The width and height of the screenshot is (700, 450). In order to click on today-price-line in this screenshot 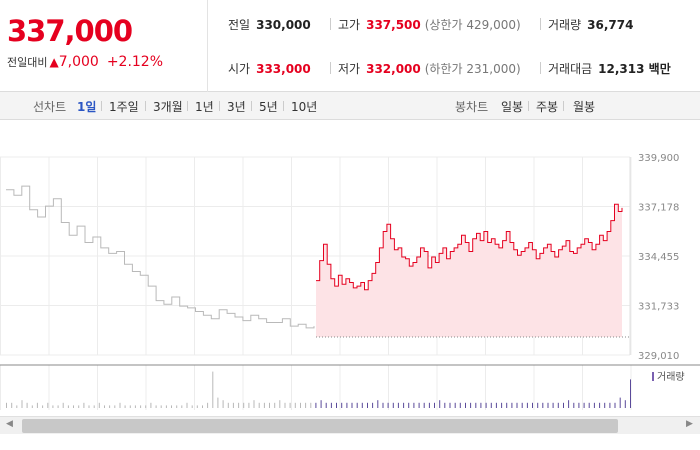, I will do `click(469, 247)`.